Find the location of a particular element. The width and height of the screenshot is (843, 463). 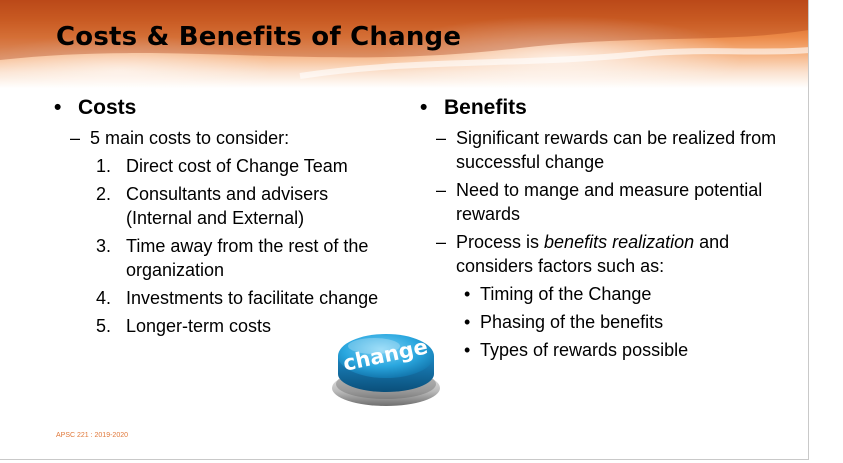

slide-title: Costs & Benefits of Change is located at coordinates (259, 37).